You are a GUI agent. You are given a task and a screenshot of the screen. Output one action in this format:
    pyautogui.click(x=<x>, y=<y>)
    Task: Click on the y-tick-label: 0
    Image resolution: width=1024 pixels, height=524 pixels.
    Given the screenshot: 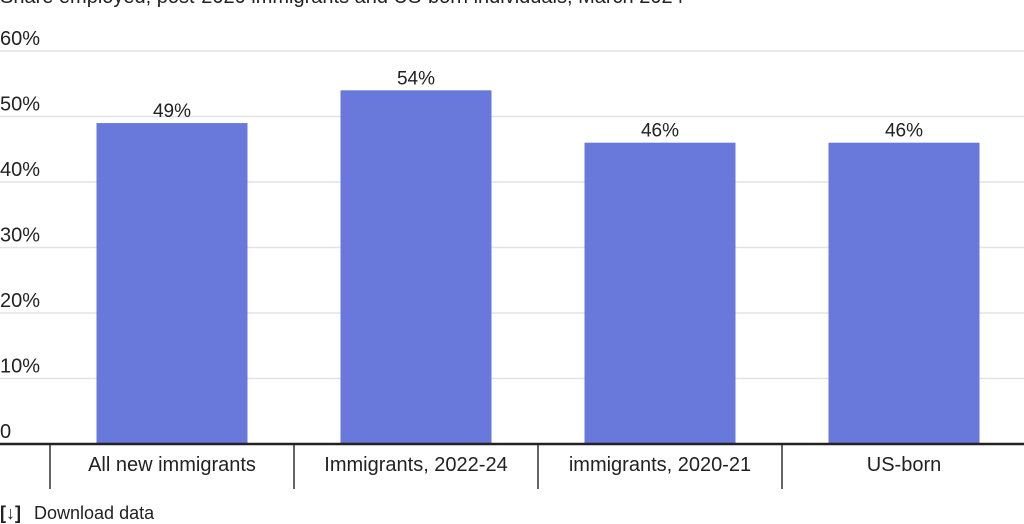 What is the action you would take?
    pyautogui.click(x=5, y=432)
    